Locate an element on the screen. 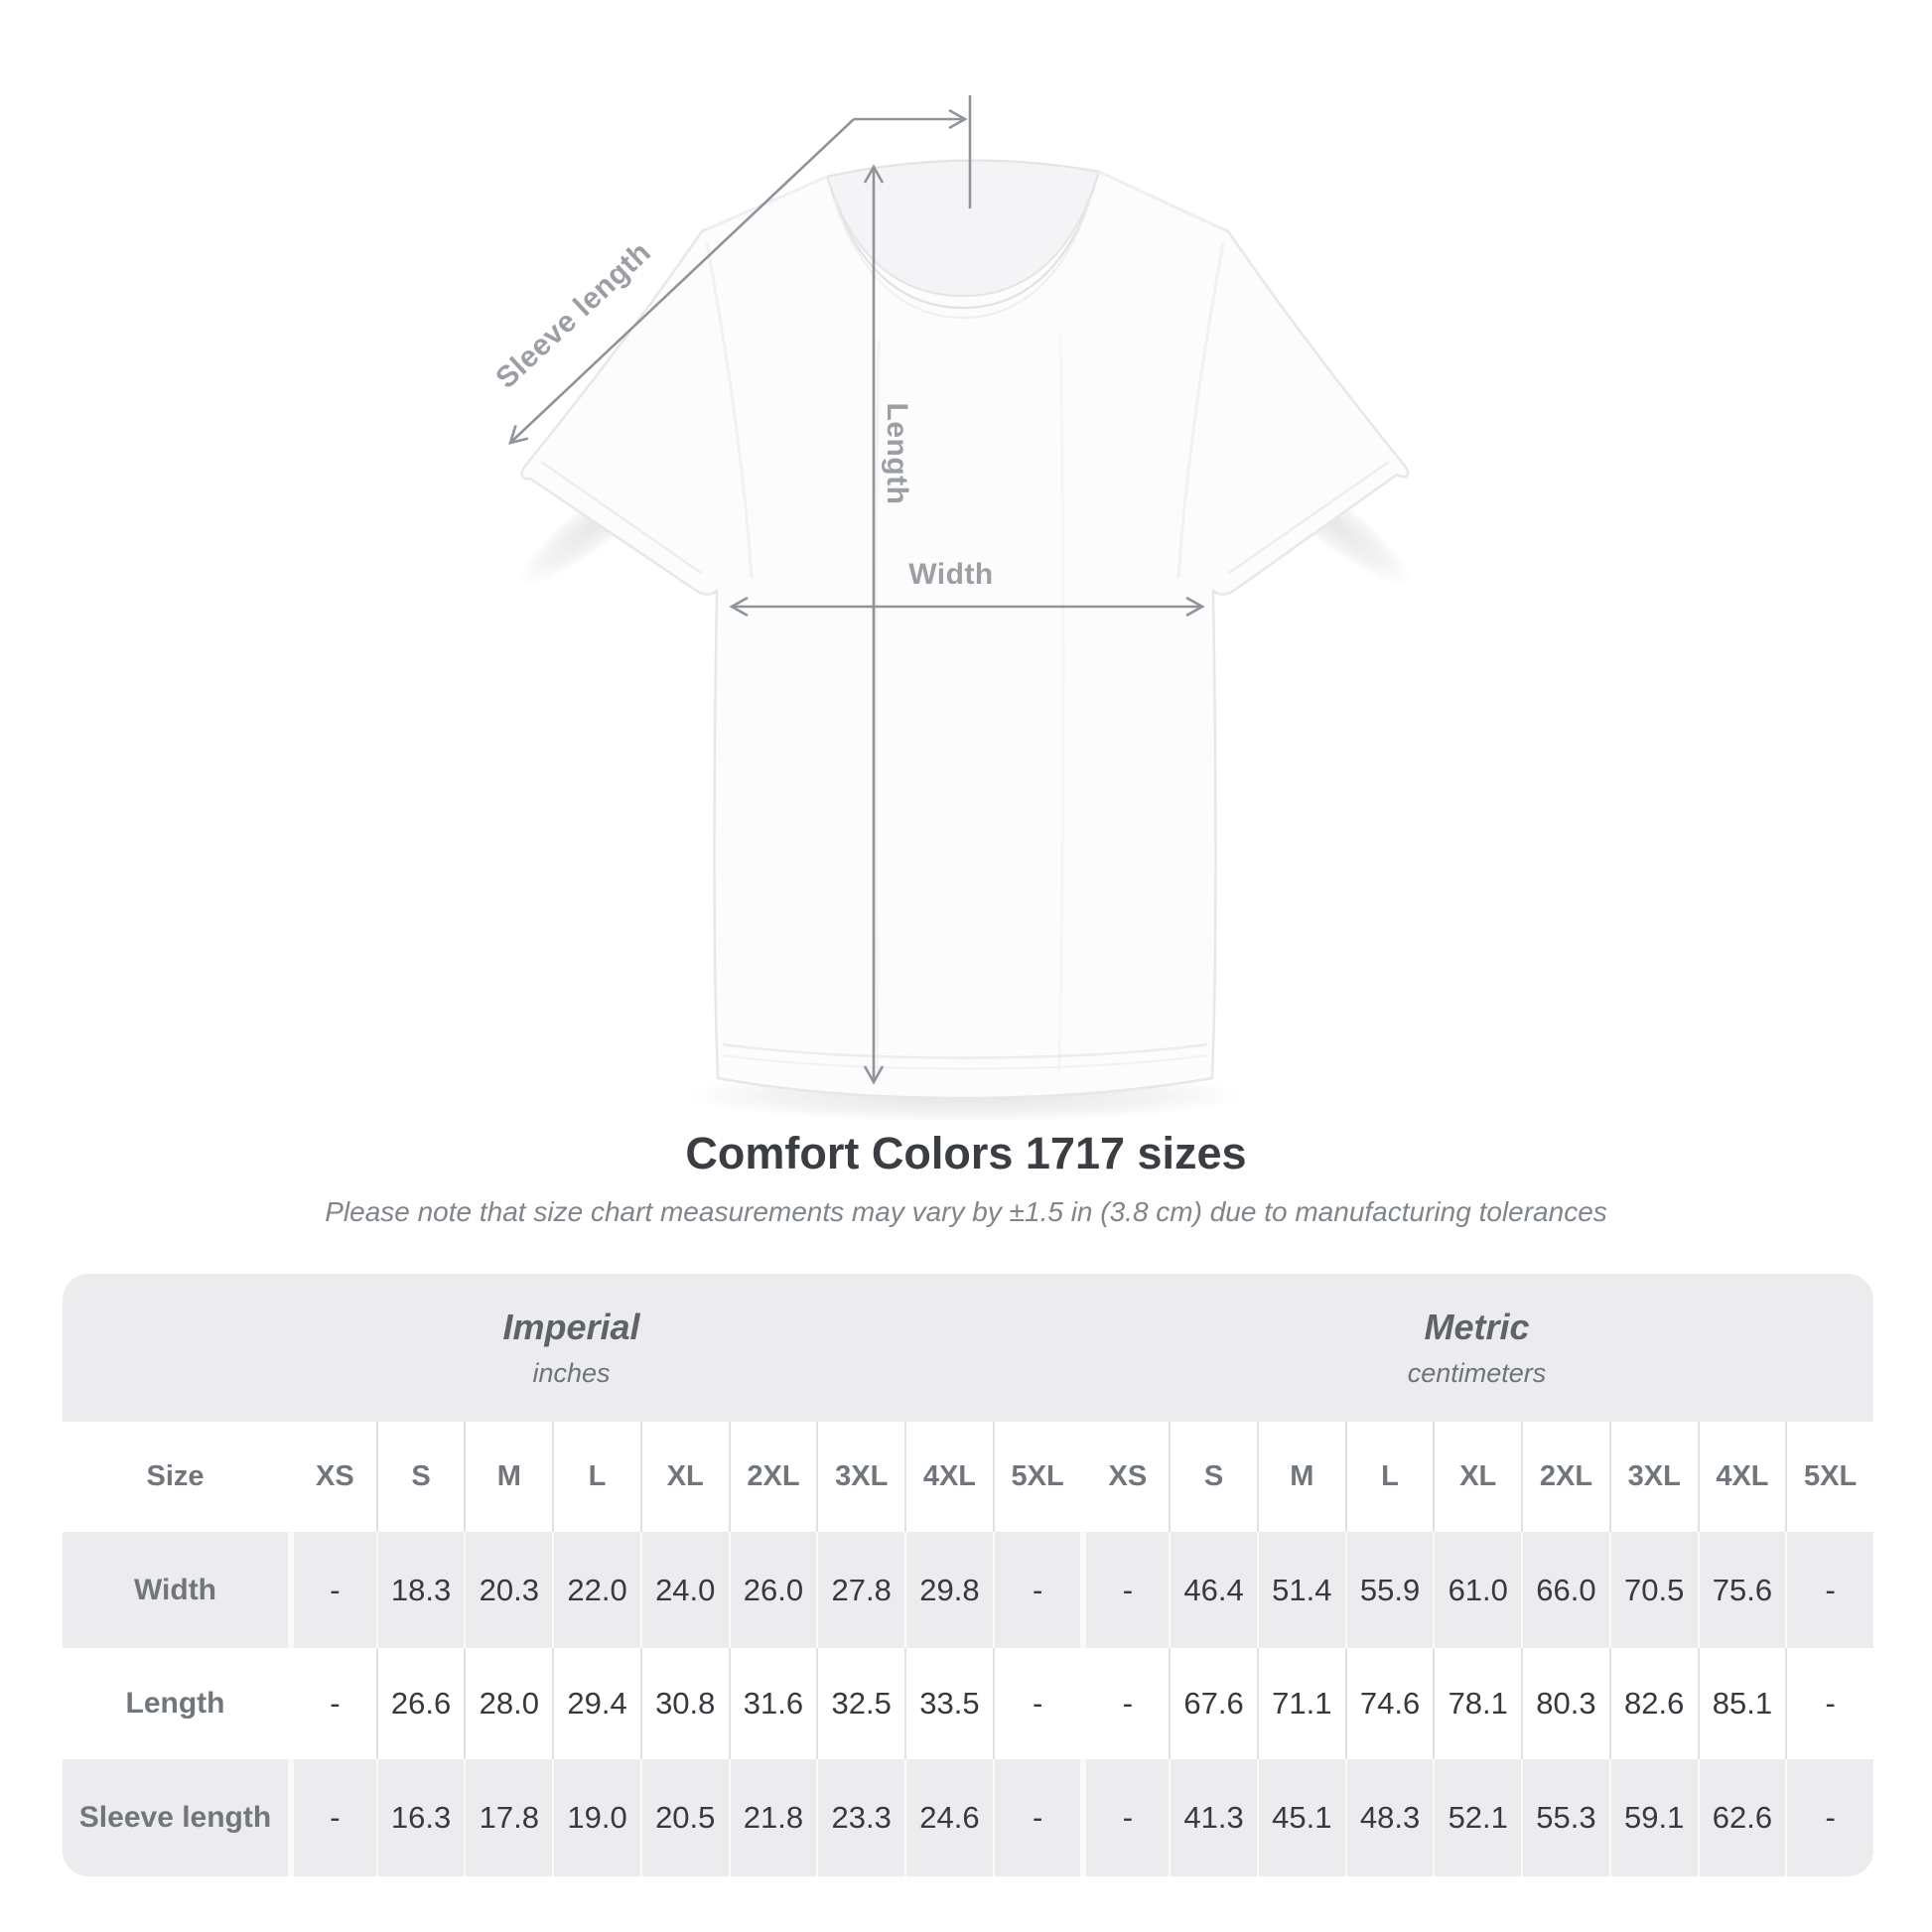 The height and width of the screenshot is (1932, 1932). value-cell: 75.6 is located at coordinates (1741, 1590).